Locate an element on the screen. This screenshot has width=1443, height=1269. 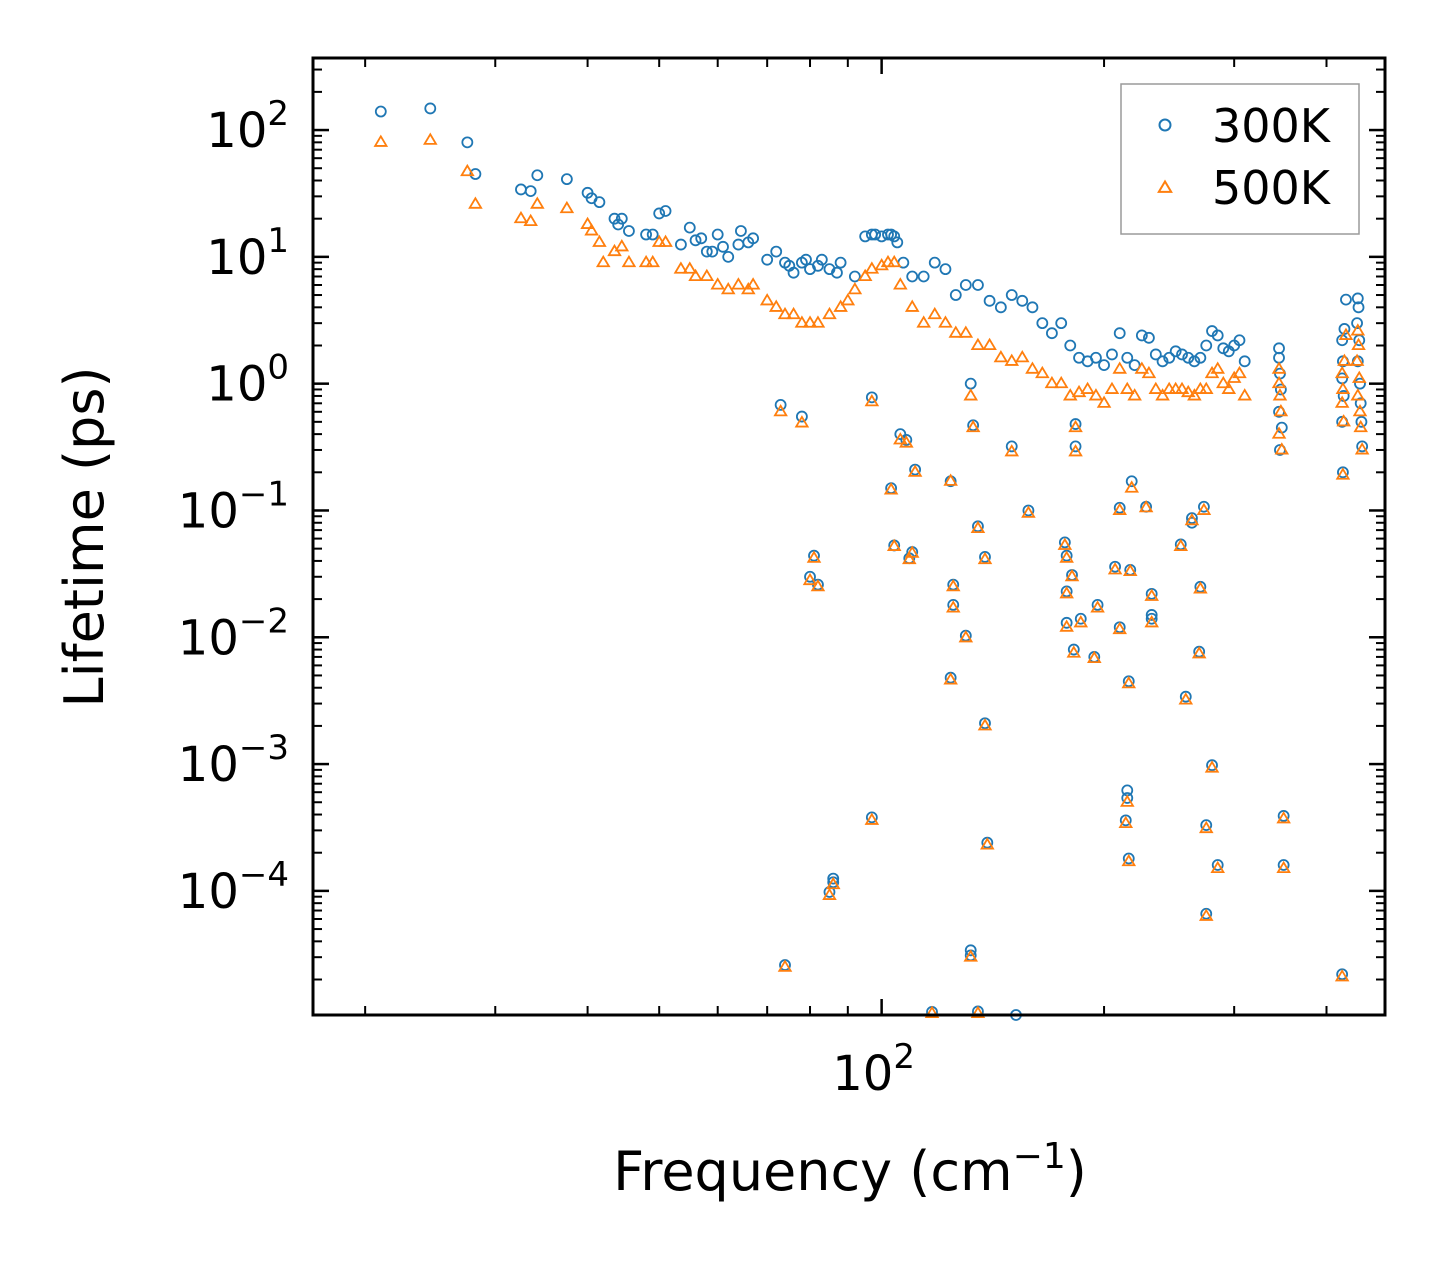
legend-label-300k: 300K is located at coordinates (1272, 126).